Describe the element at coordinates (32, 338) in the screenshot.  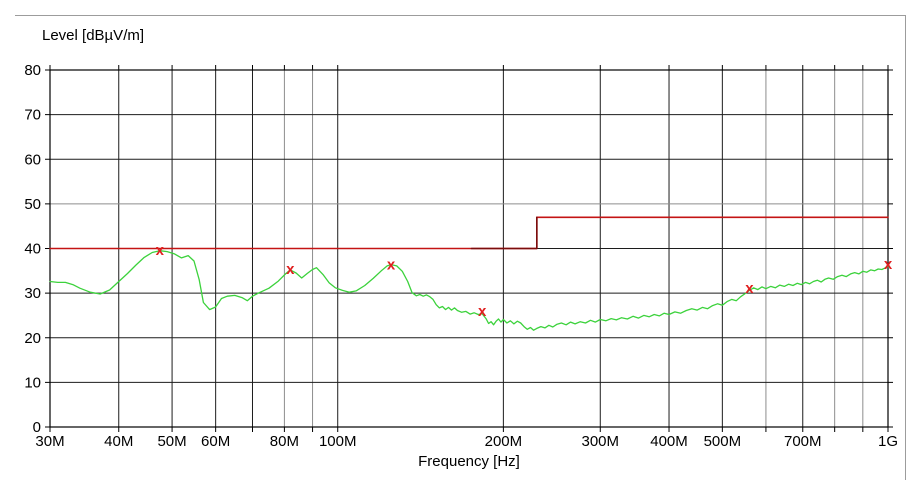
I see `y-tick-label: 20` at that location.